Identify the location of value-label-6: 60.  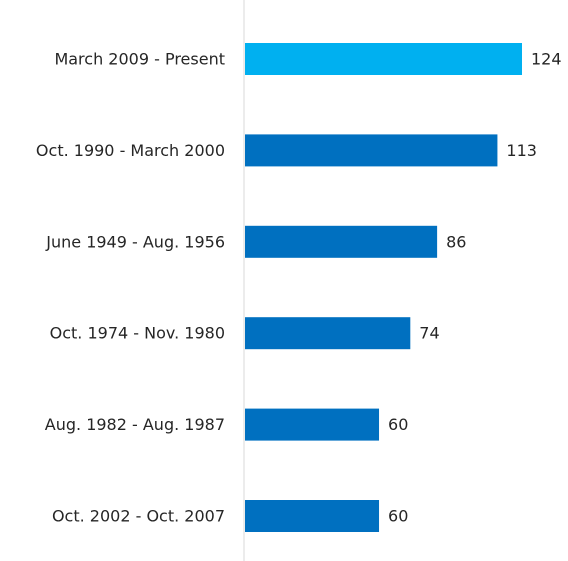
(398, 516).